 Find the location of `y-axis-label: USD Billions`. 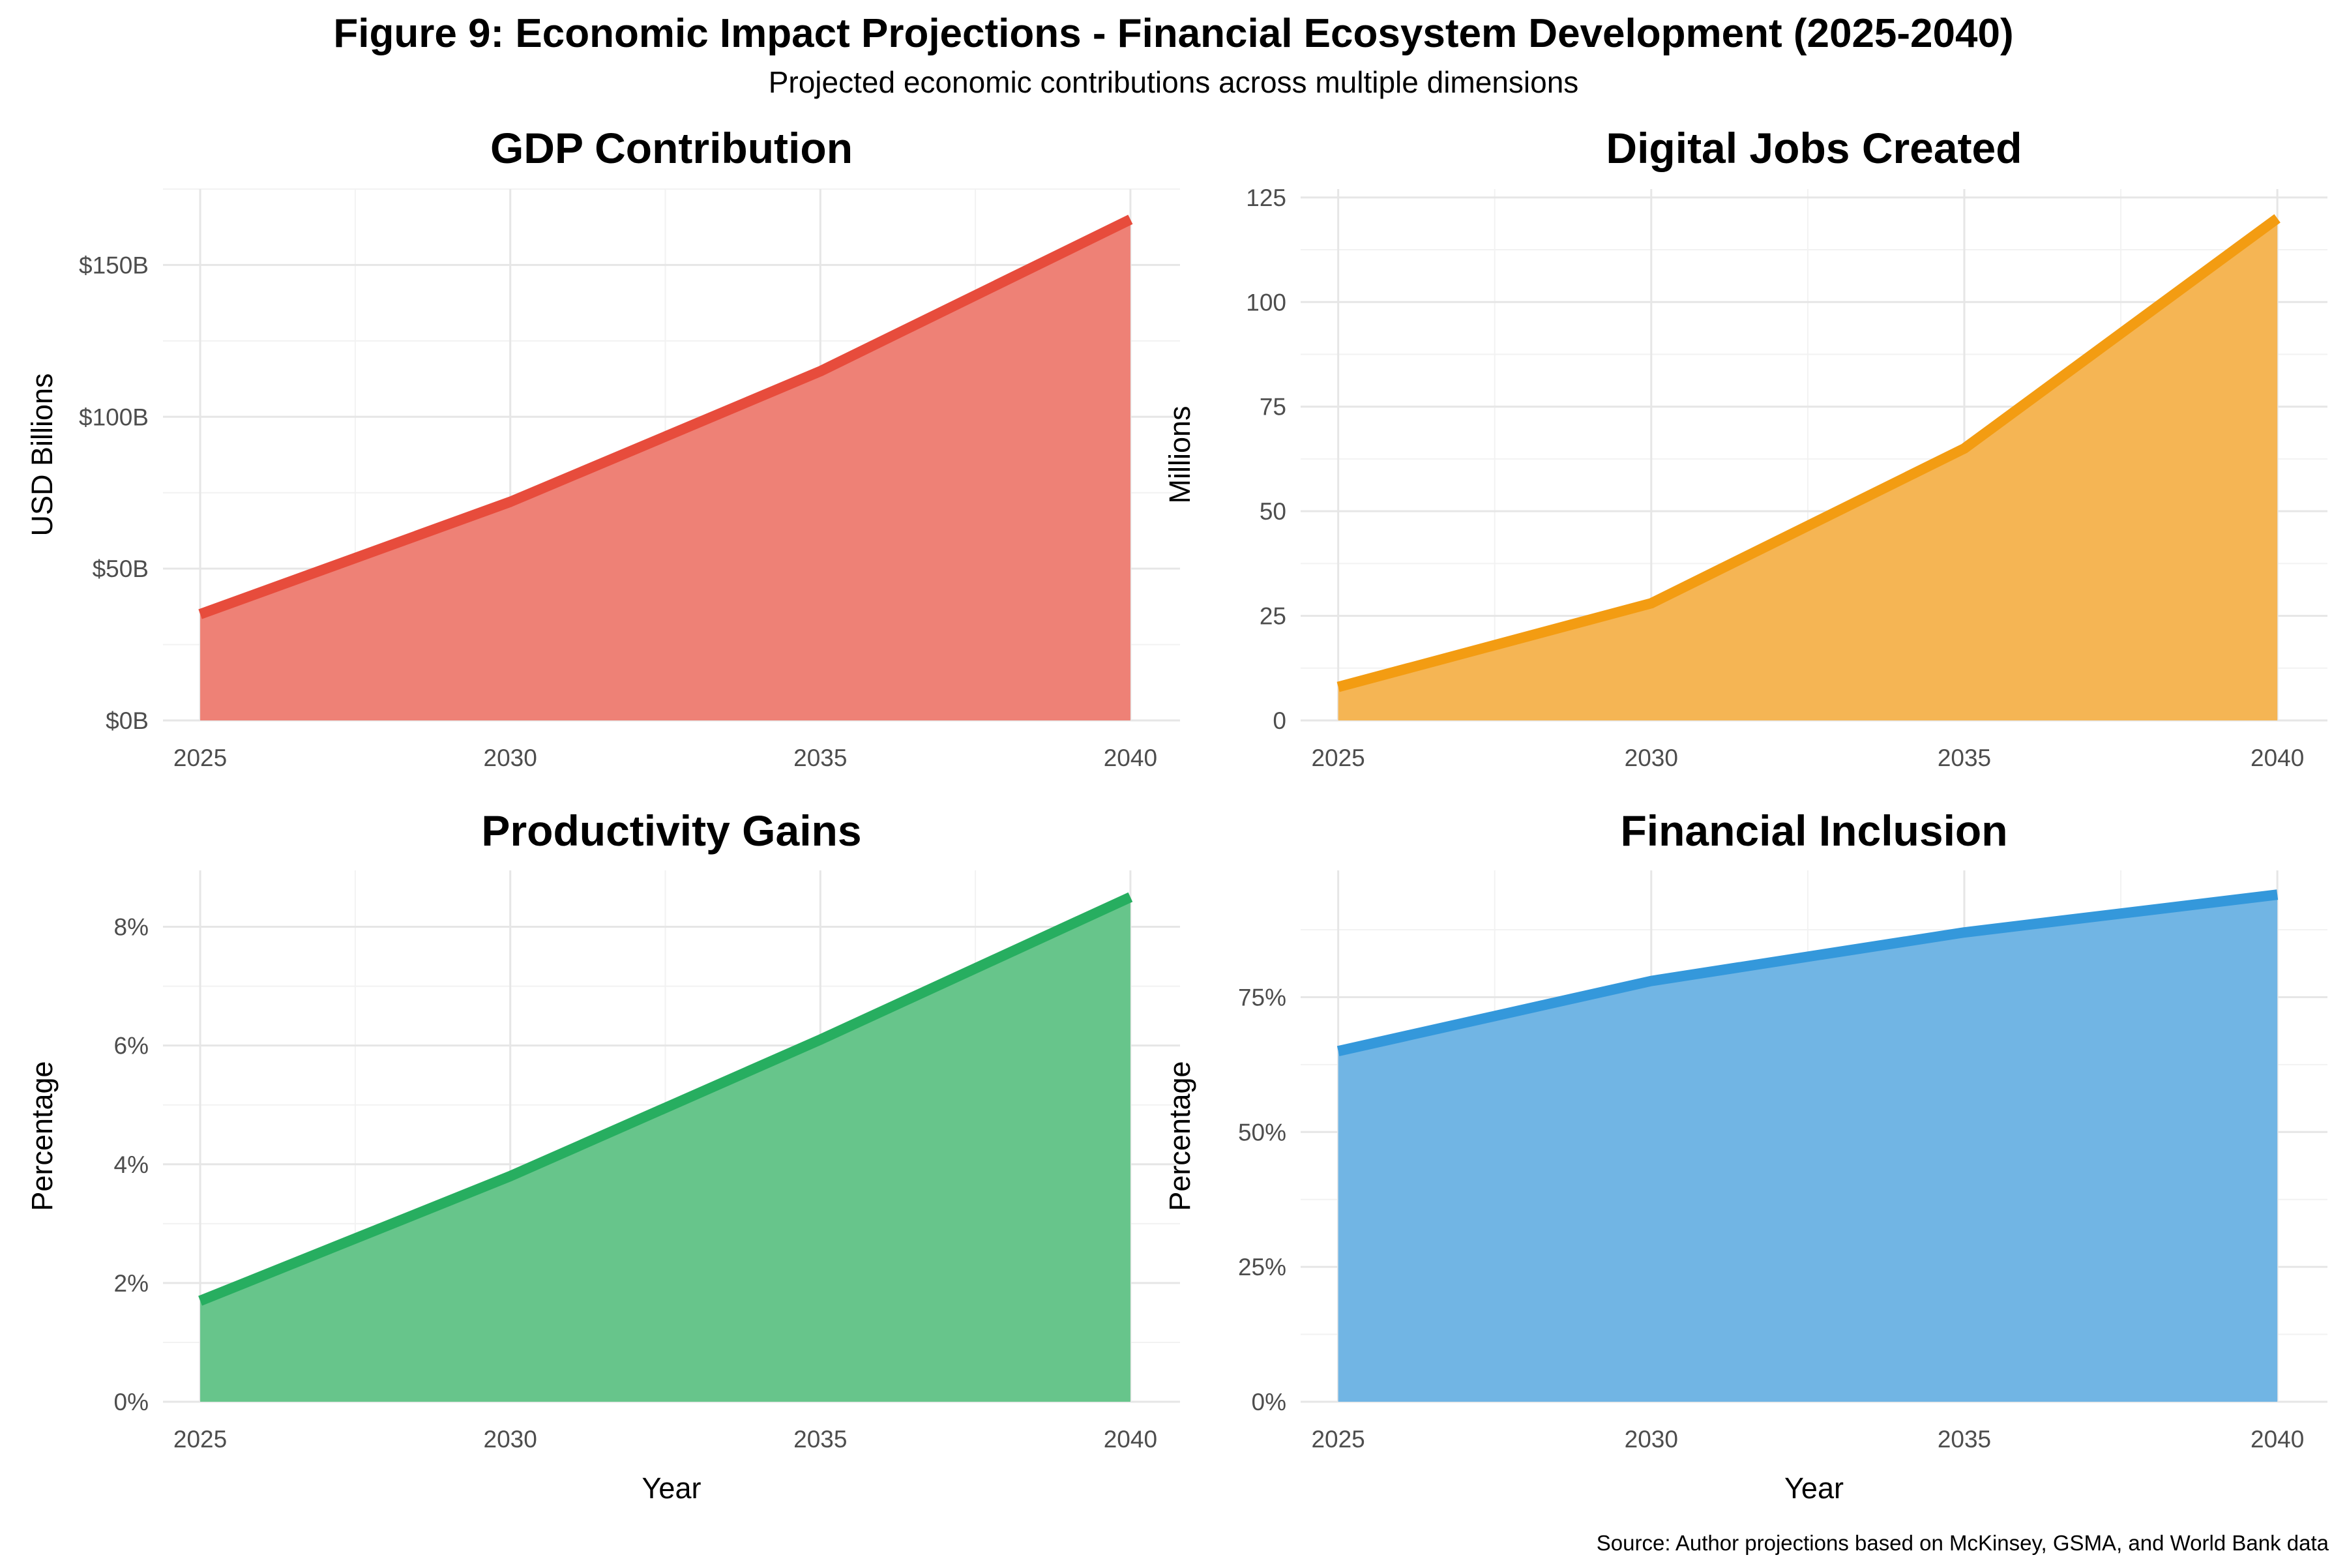

y-axis-label: USD Billions is located at coordinates (42, 455).